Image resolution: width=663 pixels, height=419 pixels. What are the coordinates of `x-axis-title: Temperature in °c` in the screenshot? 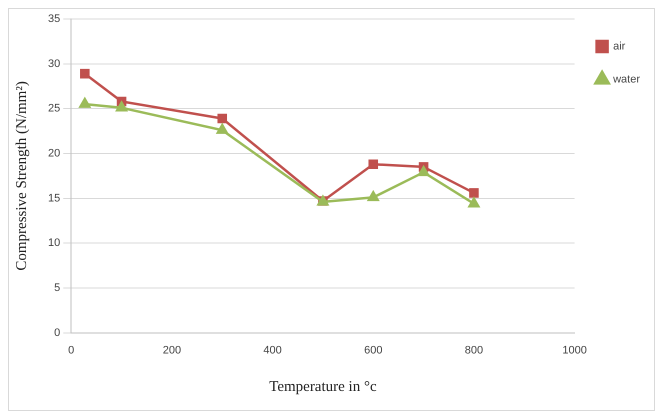 It's located at (323, 386).